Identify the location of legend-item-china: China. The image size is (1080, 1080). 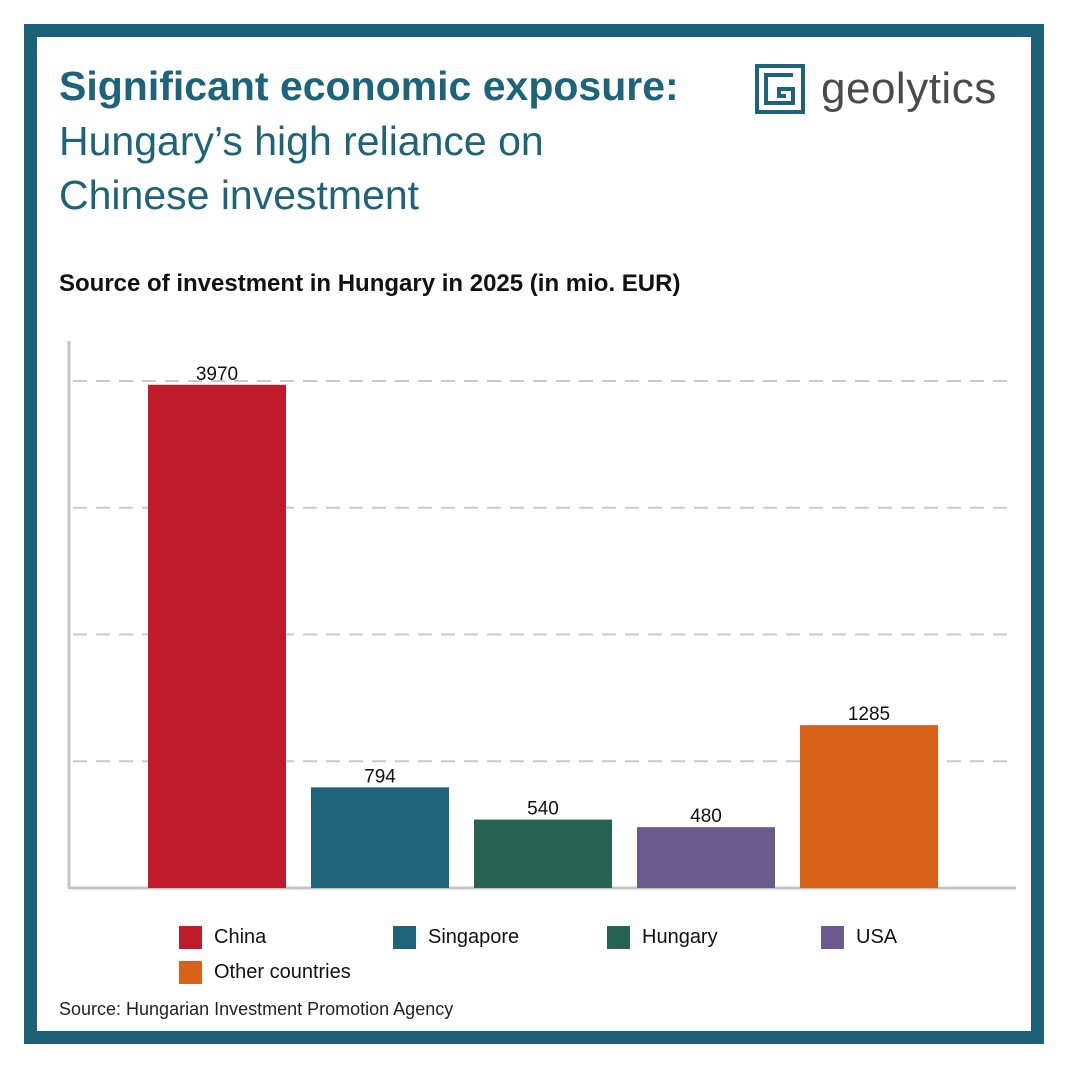
(222, 937).